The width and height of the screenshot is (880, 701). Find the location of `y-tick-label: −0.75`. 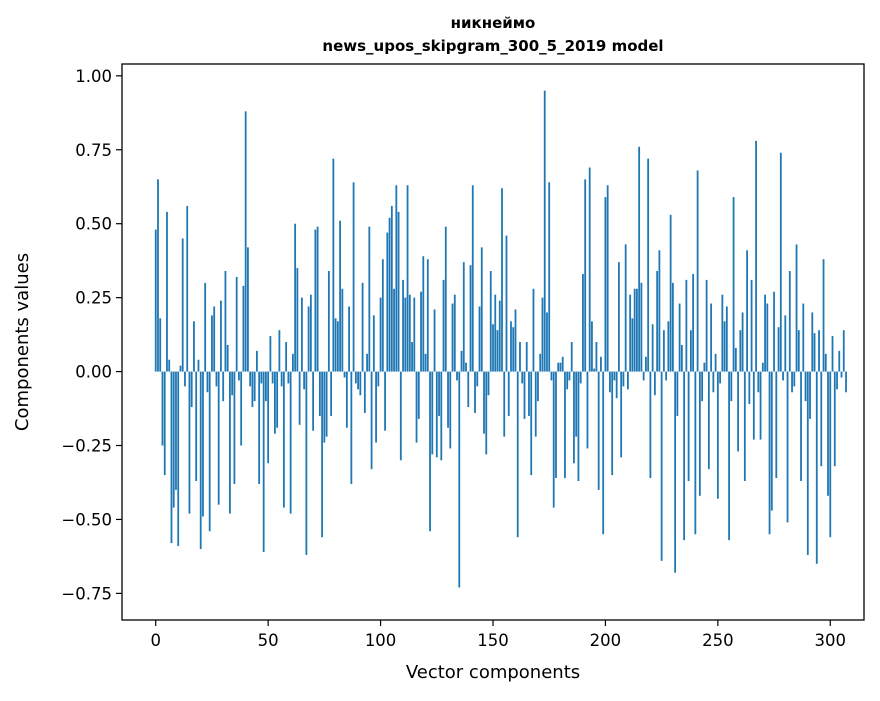

y-tick-label: −0.75 is located at coordinates (86, 593).